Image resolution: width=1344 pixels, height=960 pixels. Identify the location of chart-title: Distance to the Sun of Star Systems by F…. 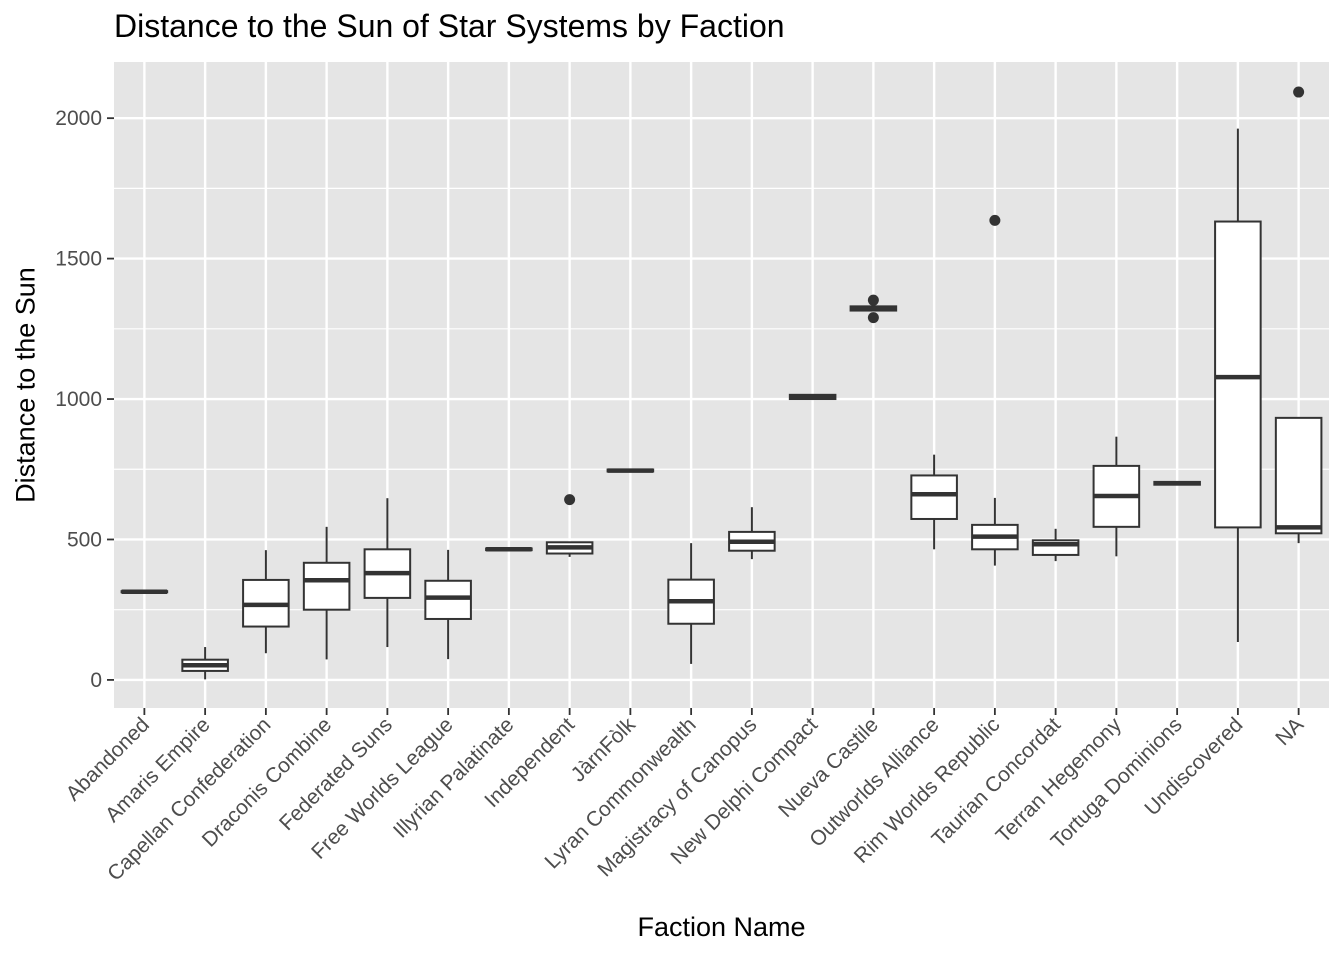
(449, 26).